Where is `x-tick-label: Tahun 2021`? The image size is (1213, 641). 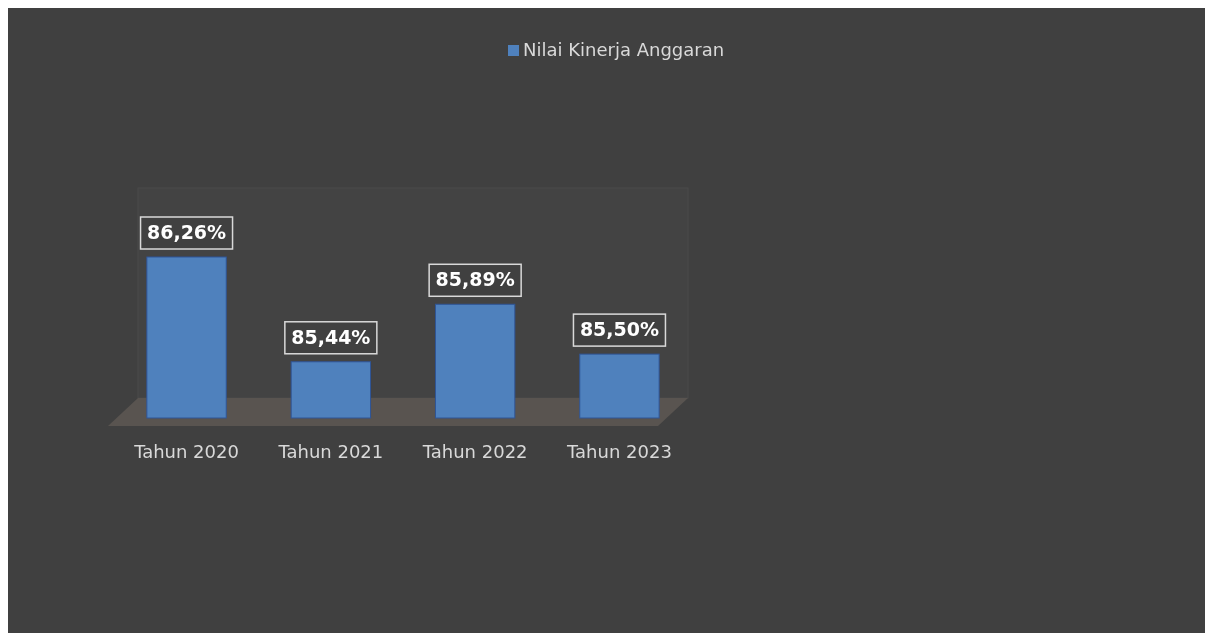 x-tick-label: Tahun 2021 is located at coordinates (330, 451).